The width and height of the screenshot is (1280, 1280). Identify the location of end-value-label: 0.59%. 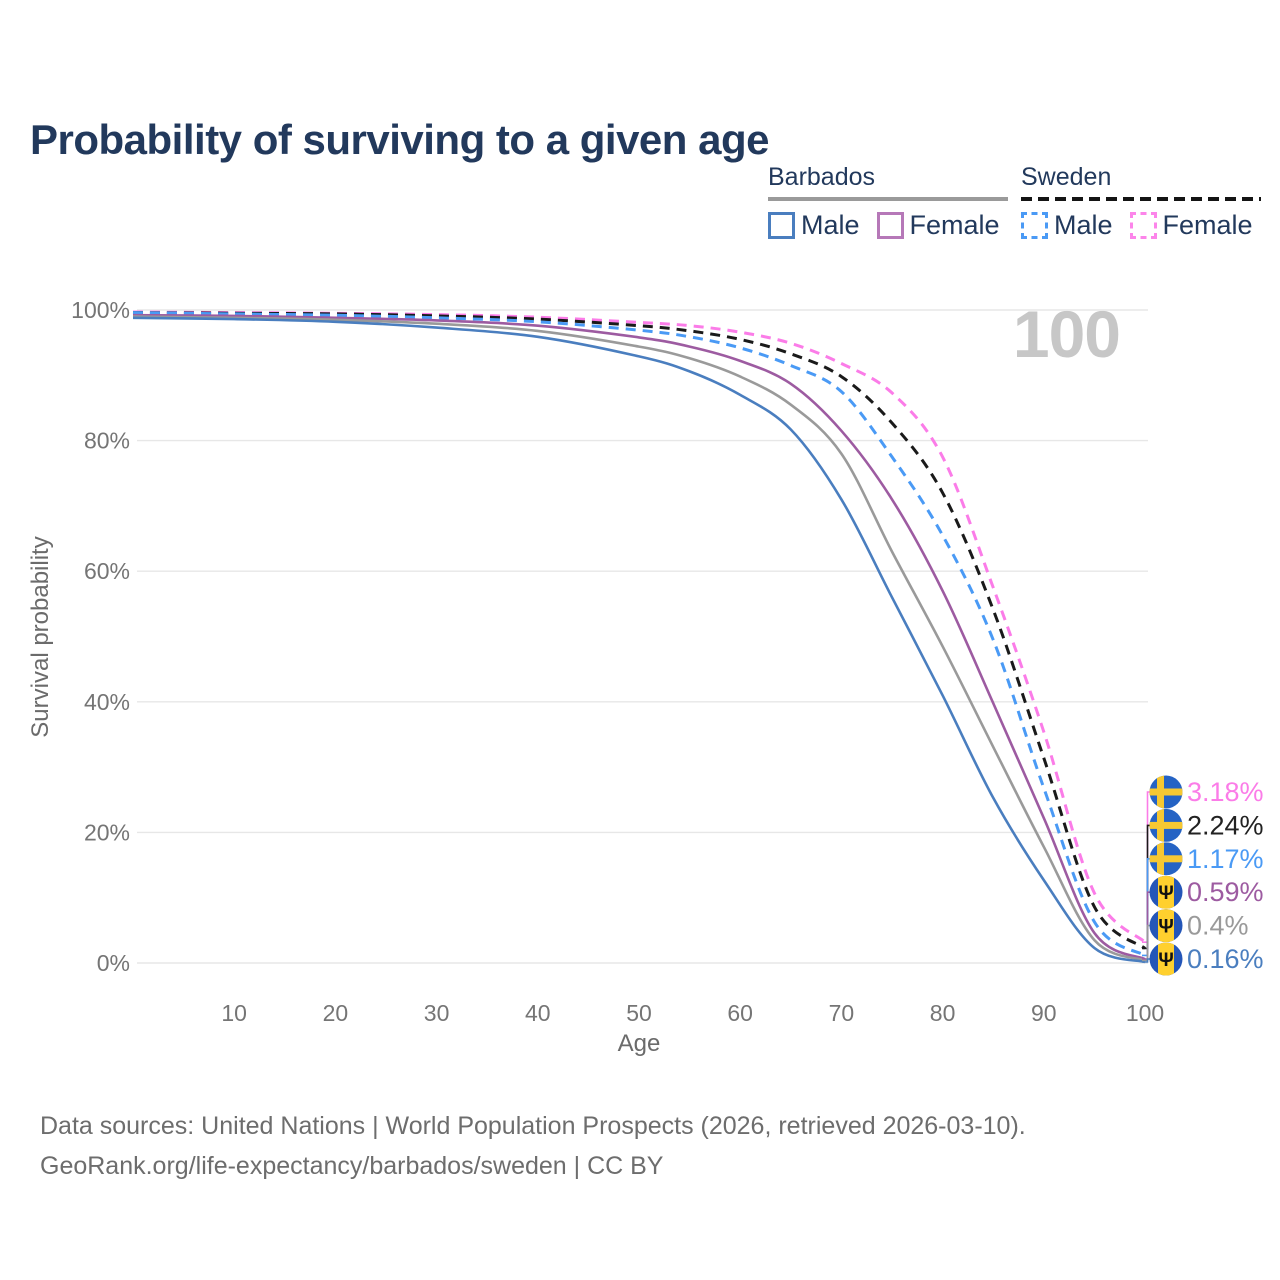
(1225, 892).